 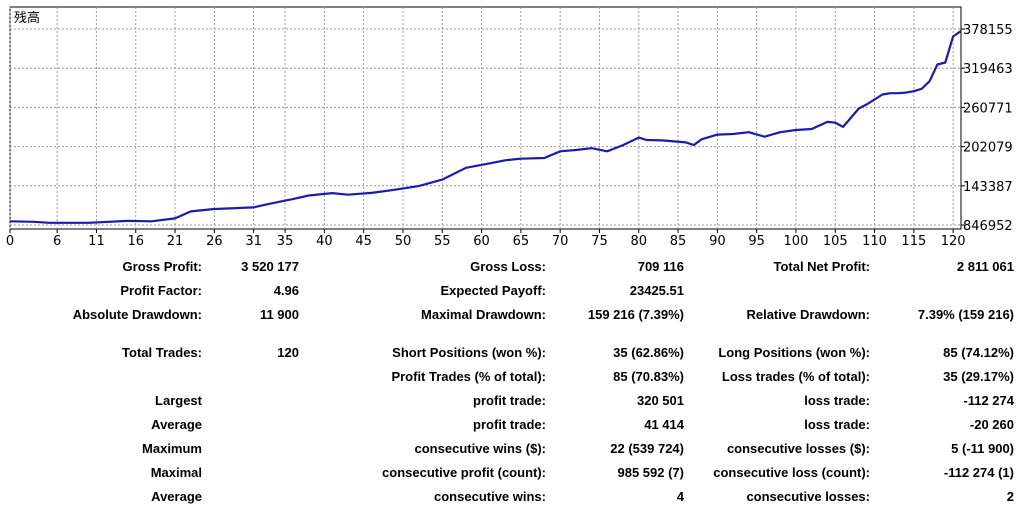 I want to click on report-value: 85 (74.12%), so click(x=978, y=352).